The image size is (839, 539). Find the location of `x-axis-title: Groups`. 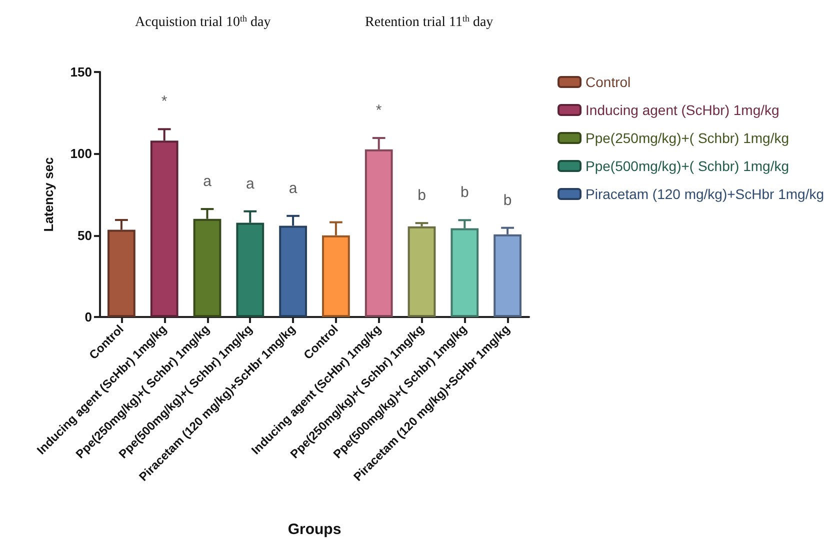

x-axis-title: Groups is located at coordinates (315, 529).